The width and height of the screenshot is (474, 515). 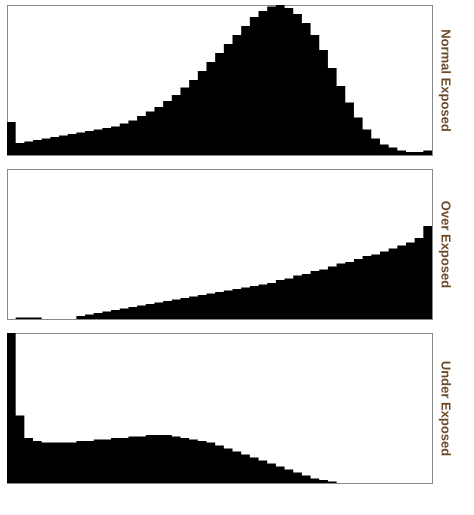 What do you see at coordinates (446, 80) in the screenshot?
I see `y-axis-title: Normal Exposed` at bounding box center [446, 80].